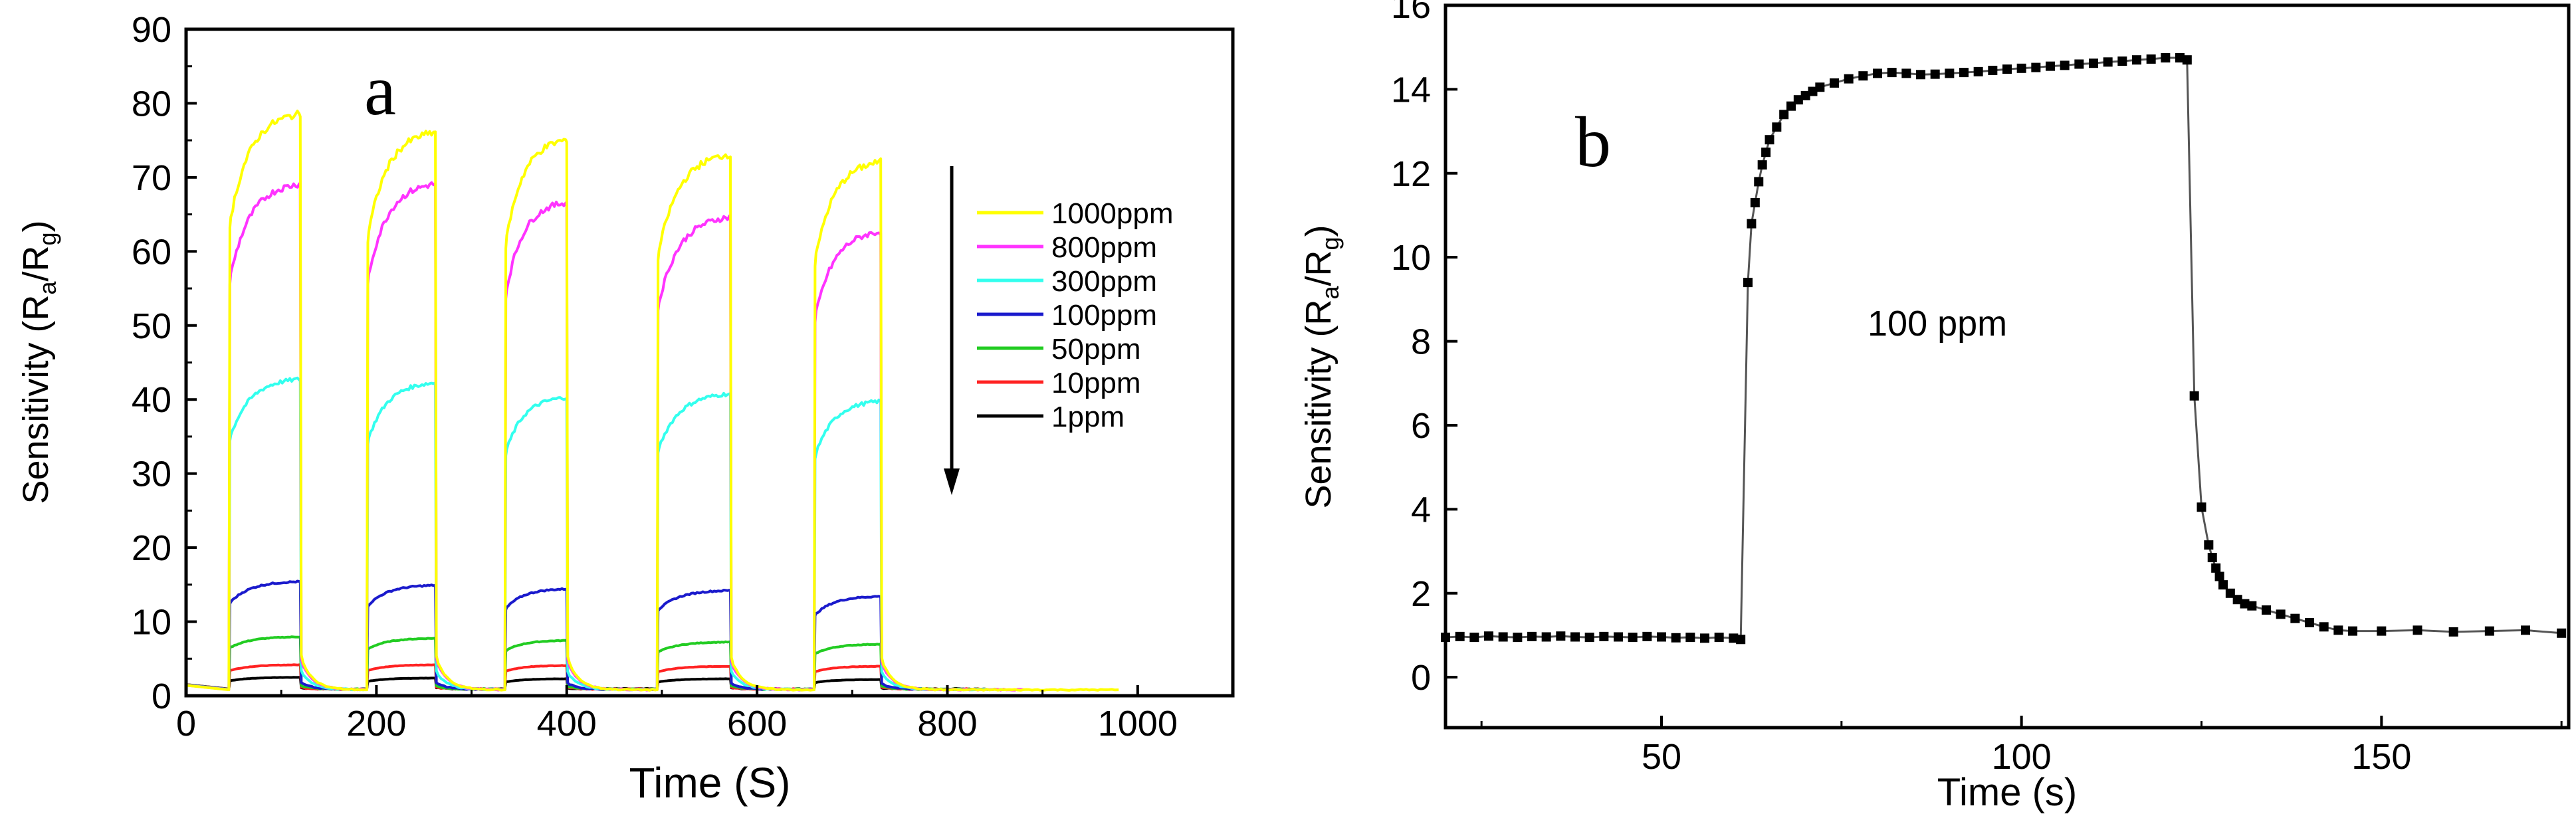  What do you see at coordinates (1593, 142) in the screenshot?
I see `panel-b-letter: b` at bounding box center [1593, 142].